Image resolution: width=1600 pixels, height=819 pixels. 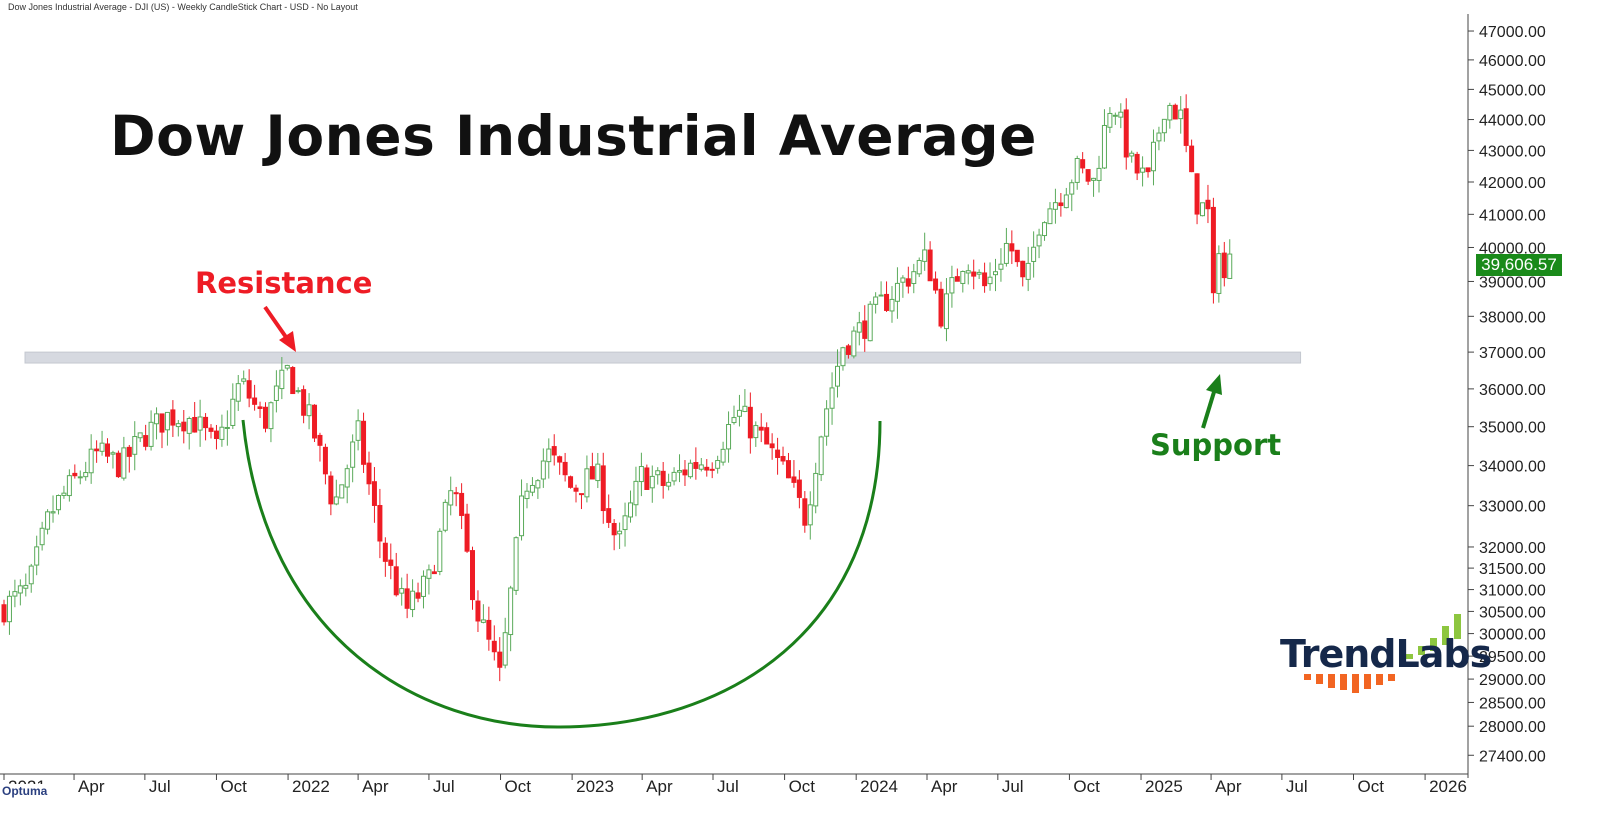 I want to click on support-arrow-shaft, so click(x=1208, y=410).